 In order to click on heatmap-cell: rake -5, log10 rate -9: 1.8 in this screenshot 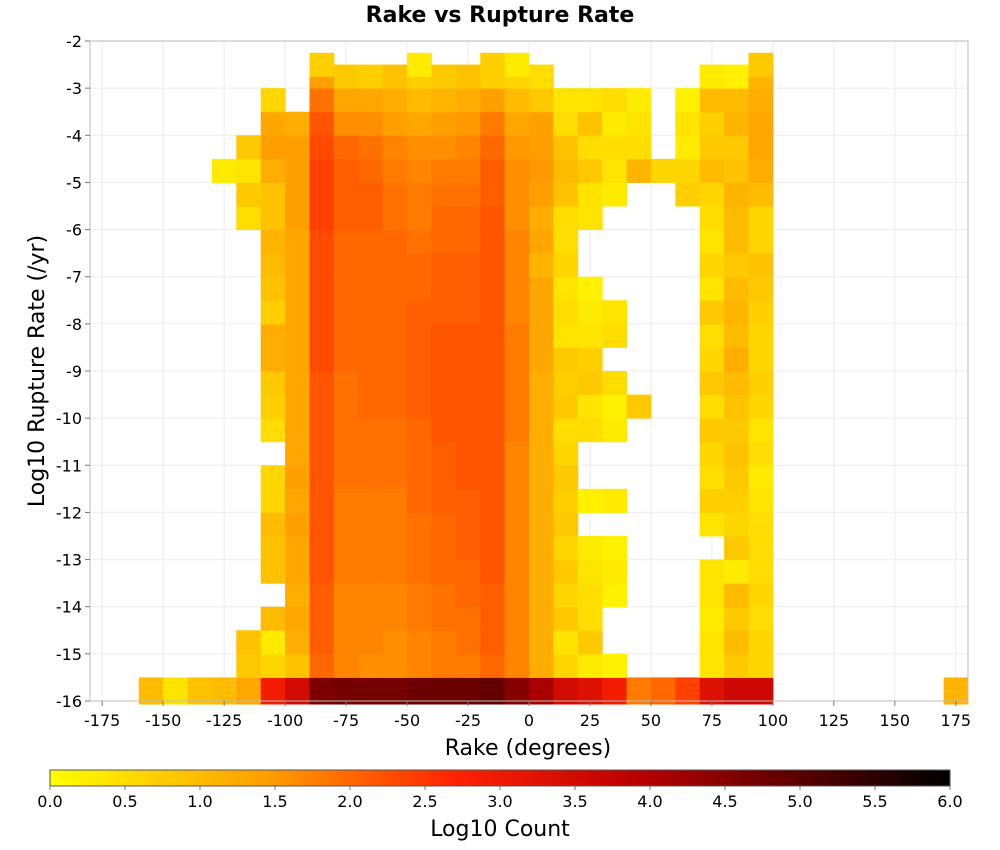, I will do `click(517, 359)`.